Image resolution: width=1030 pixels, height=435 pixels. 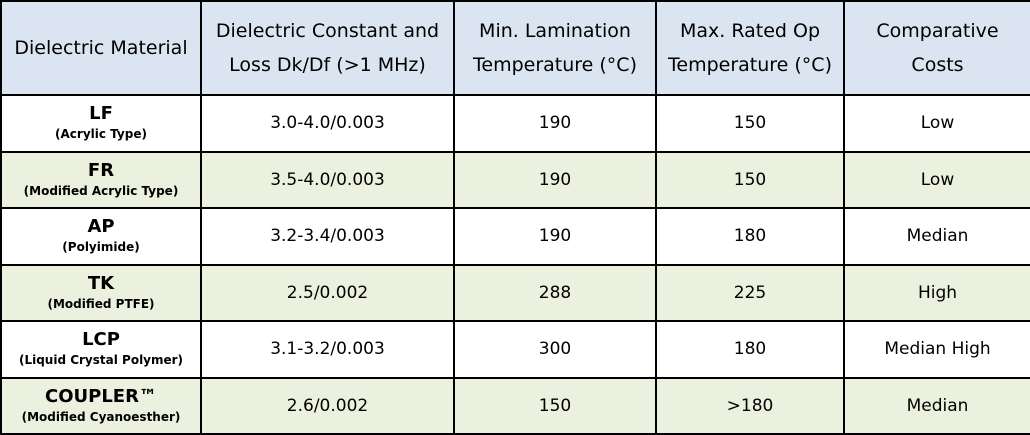 What do you see at coordinates (327, 292) in the screenshot?
I see `cell-dk: 2.5/0.002` at bounding box center [327, 292].